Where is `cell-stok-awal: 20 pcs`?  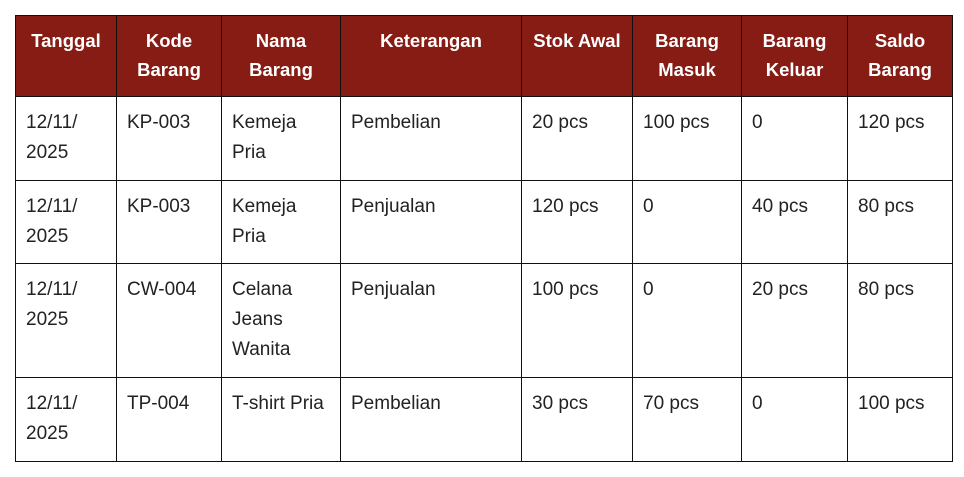
cell-stok-awal: 20 pcs is located at coordinates (577, 138).